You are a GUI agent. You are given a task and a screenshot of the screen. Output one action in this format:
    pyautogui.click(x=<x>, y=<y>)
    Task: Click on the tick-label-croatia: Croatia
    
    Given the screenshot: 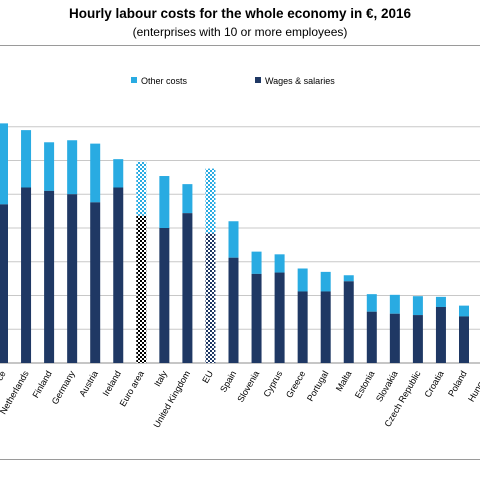 What is the action you would take?
    pyautogui.click(x=434, y=384)
    